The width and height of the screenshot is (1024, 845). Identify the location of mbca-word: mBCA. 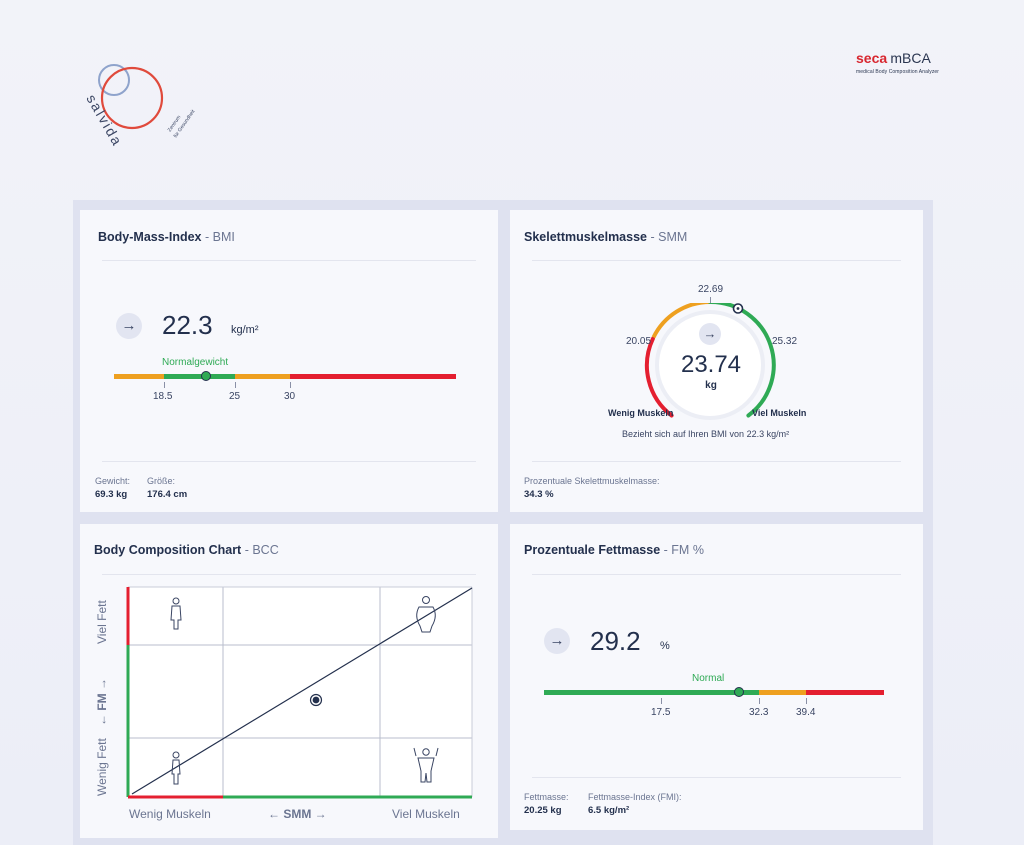
(910, 58).